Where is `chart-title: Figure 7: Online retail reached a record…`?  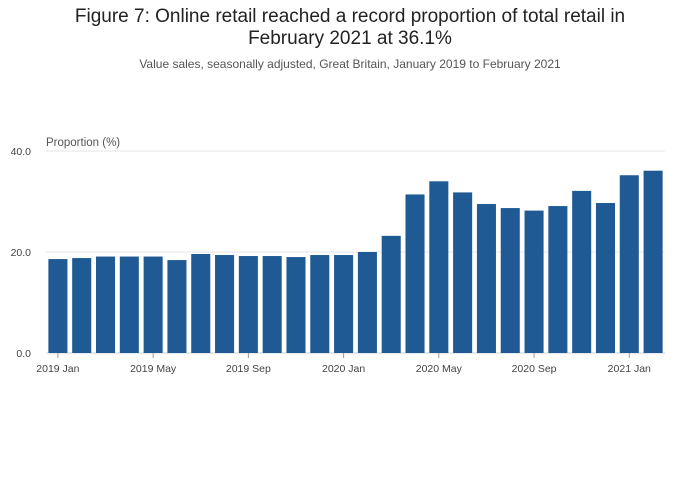
chart-title: Figure 7: Online retail reached a record… is located at coordinates (350, 27).